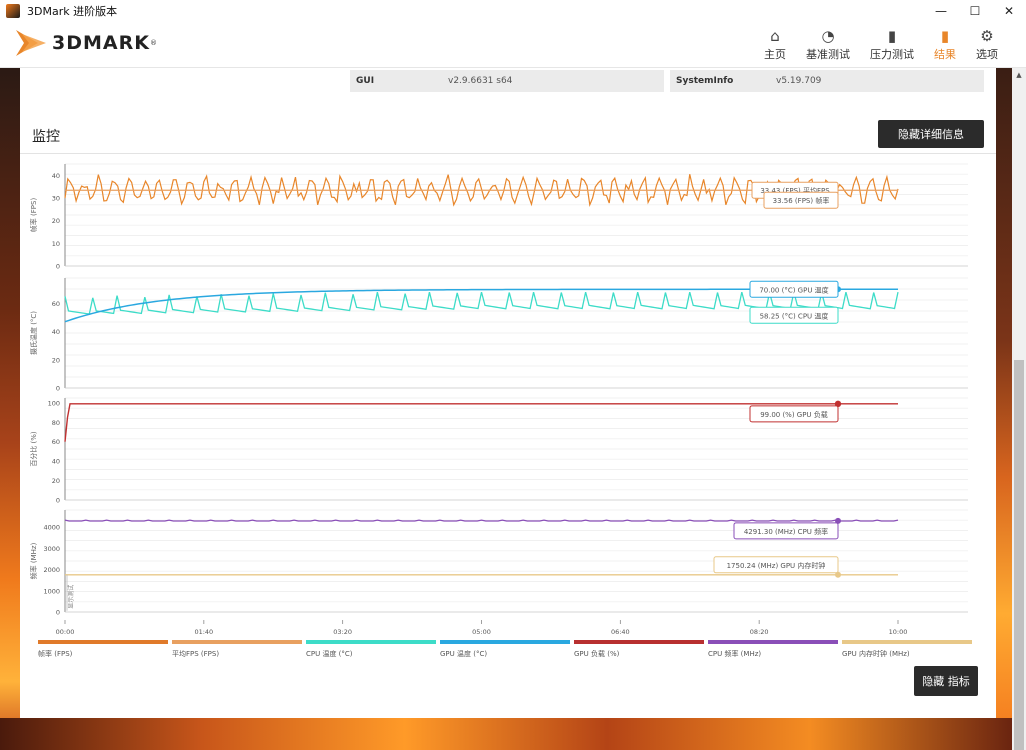 The height and width of the screenshot is (750, 1026). What do you see at coordinates (55, 654) in the screenshot?
I see `legend-label: 帧率 (FPS)` at bounding box center [55, 654].